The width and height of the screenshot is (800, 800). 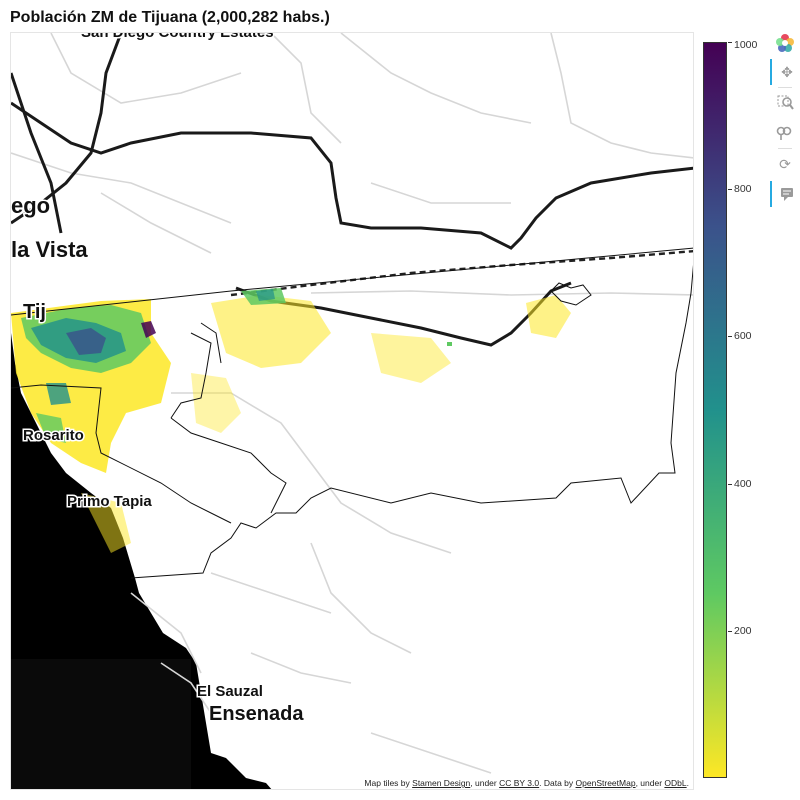 What do you see at coordinates (715, 410) in the screenshot?
I see `color-bar` at bounding box center [715, 410].